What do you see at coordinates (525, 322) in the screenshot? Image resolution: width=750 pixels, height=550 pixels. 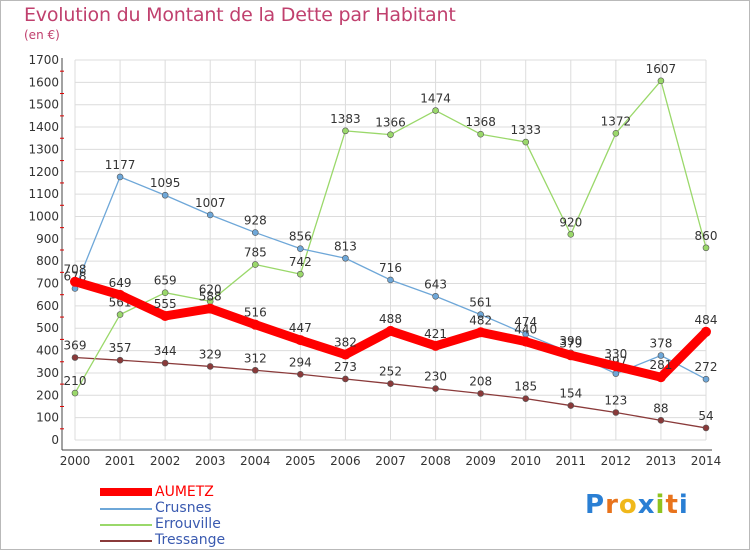 I see `data-label: 474` at bounding box center [525, 322].